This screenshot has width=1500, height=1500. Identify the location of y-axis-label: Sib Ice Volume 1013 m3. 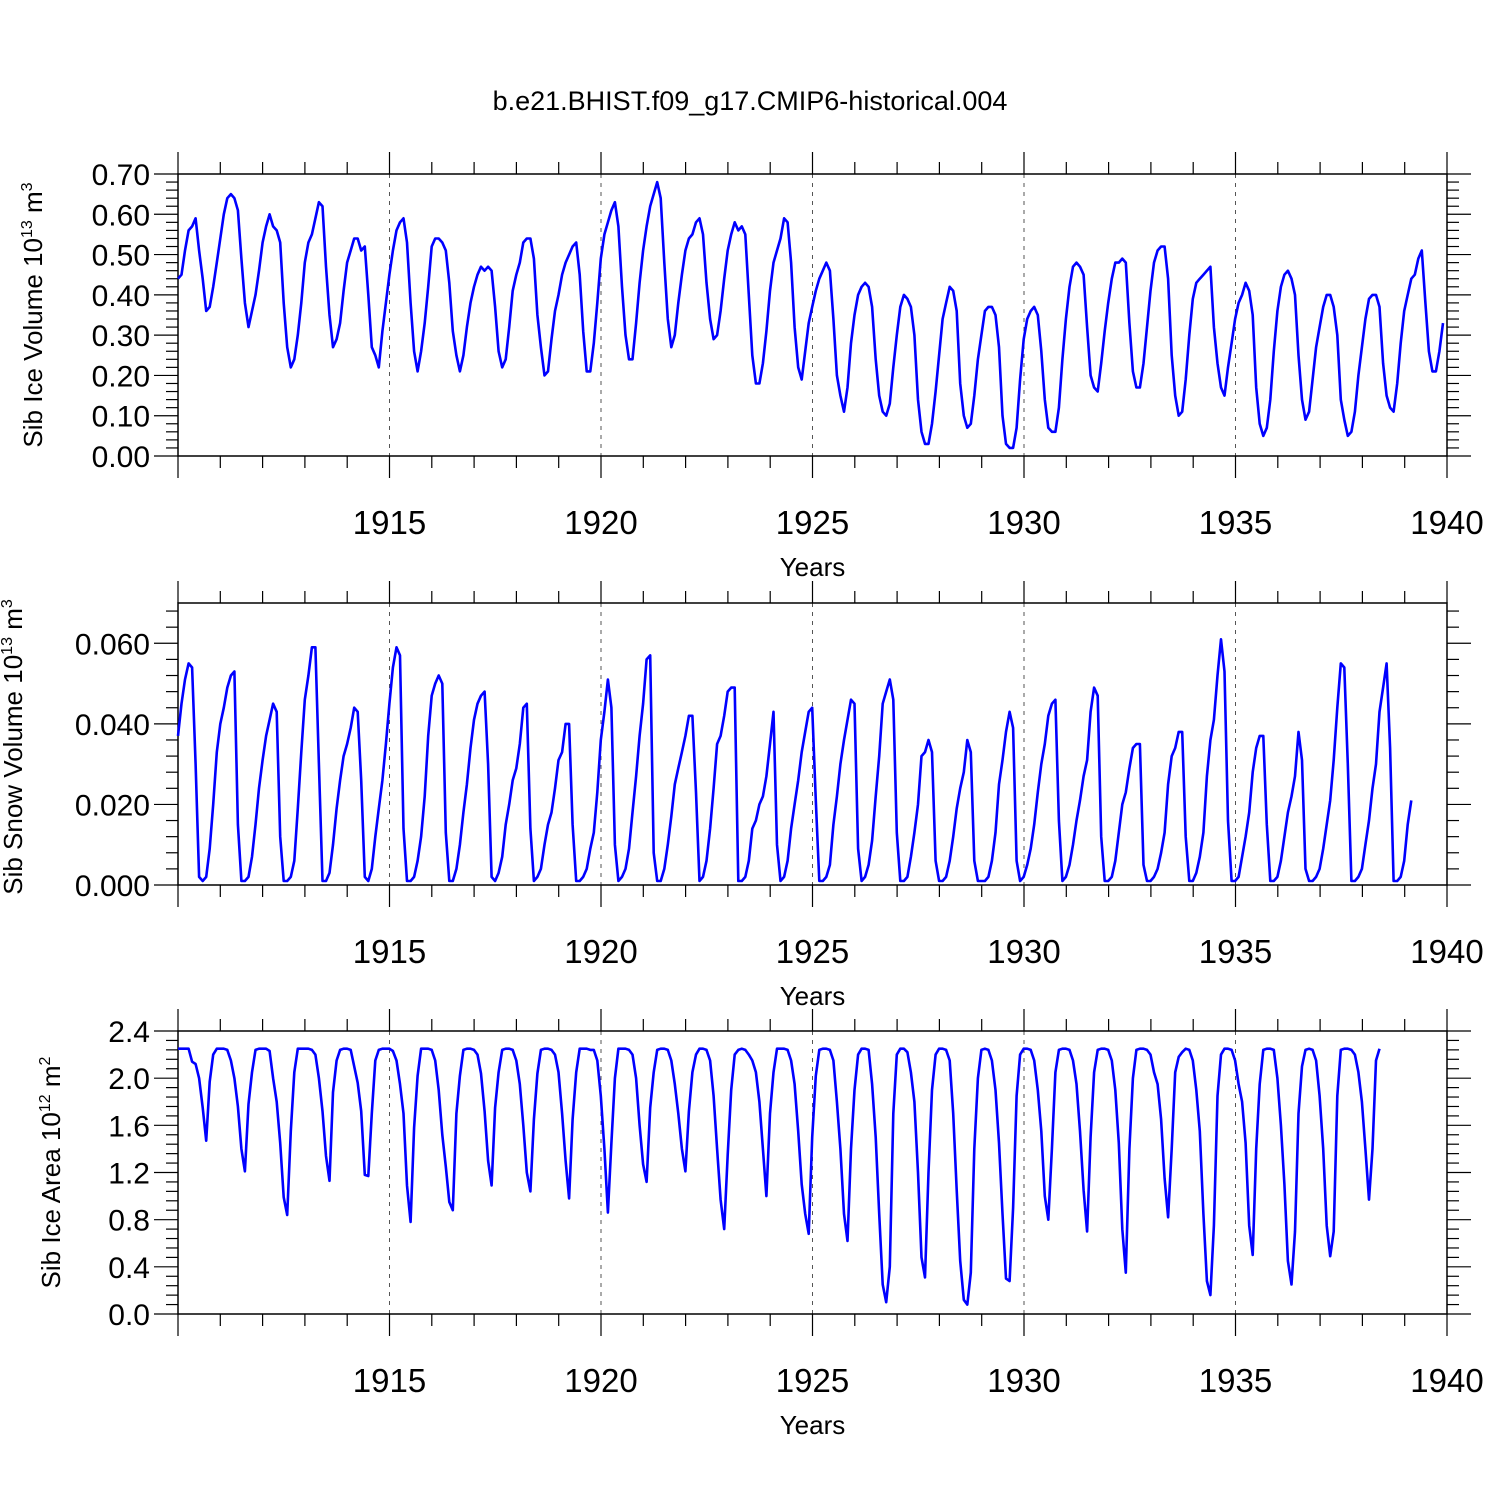
(33, 314).